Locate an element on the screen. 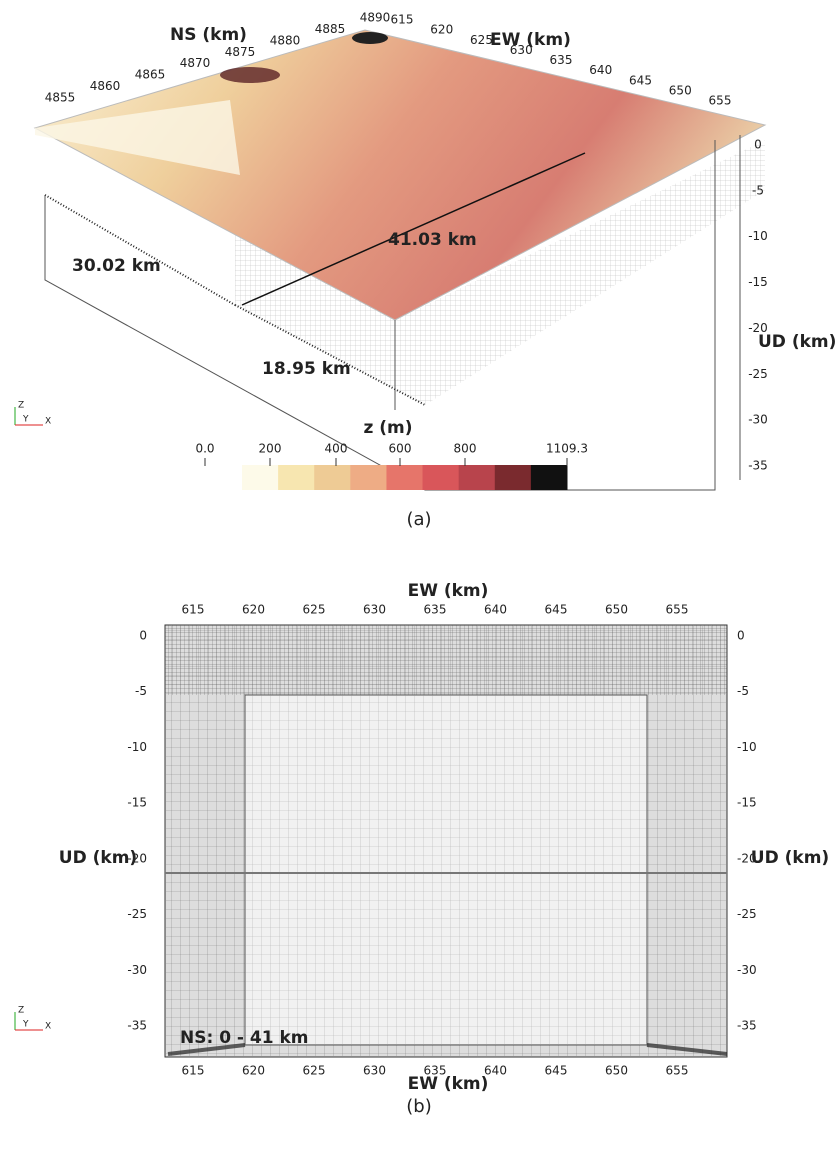  caption: (a) is located at coordinates (418, 519).